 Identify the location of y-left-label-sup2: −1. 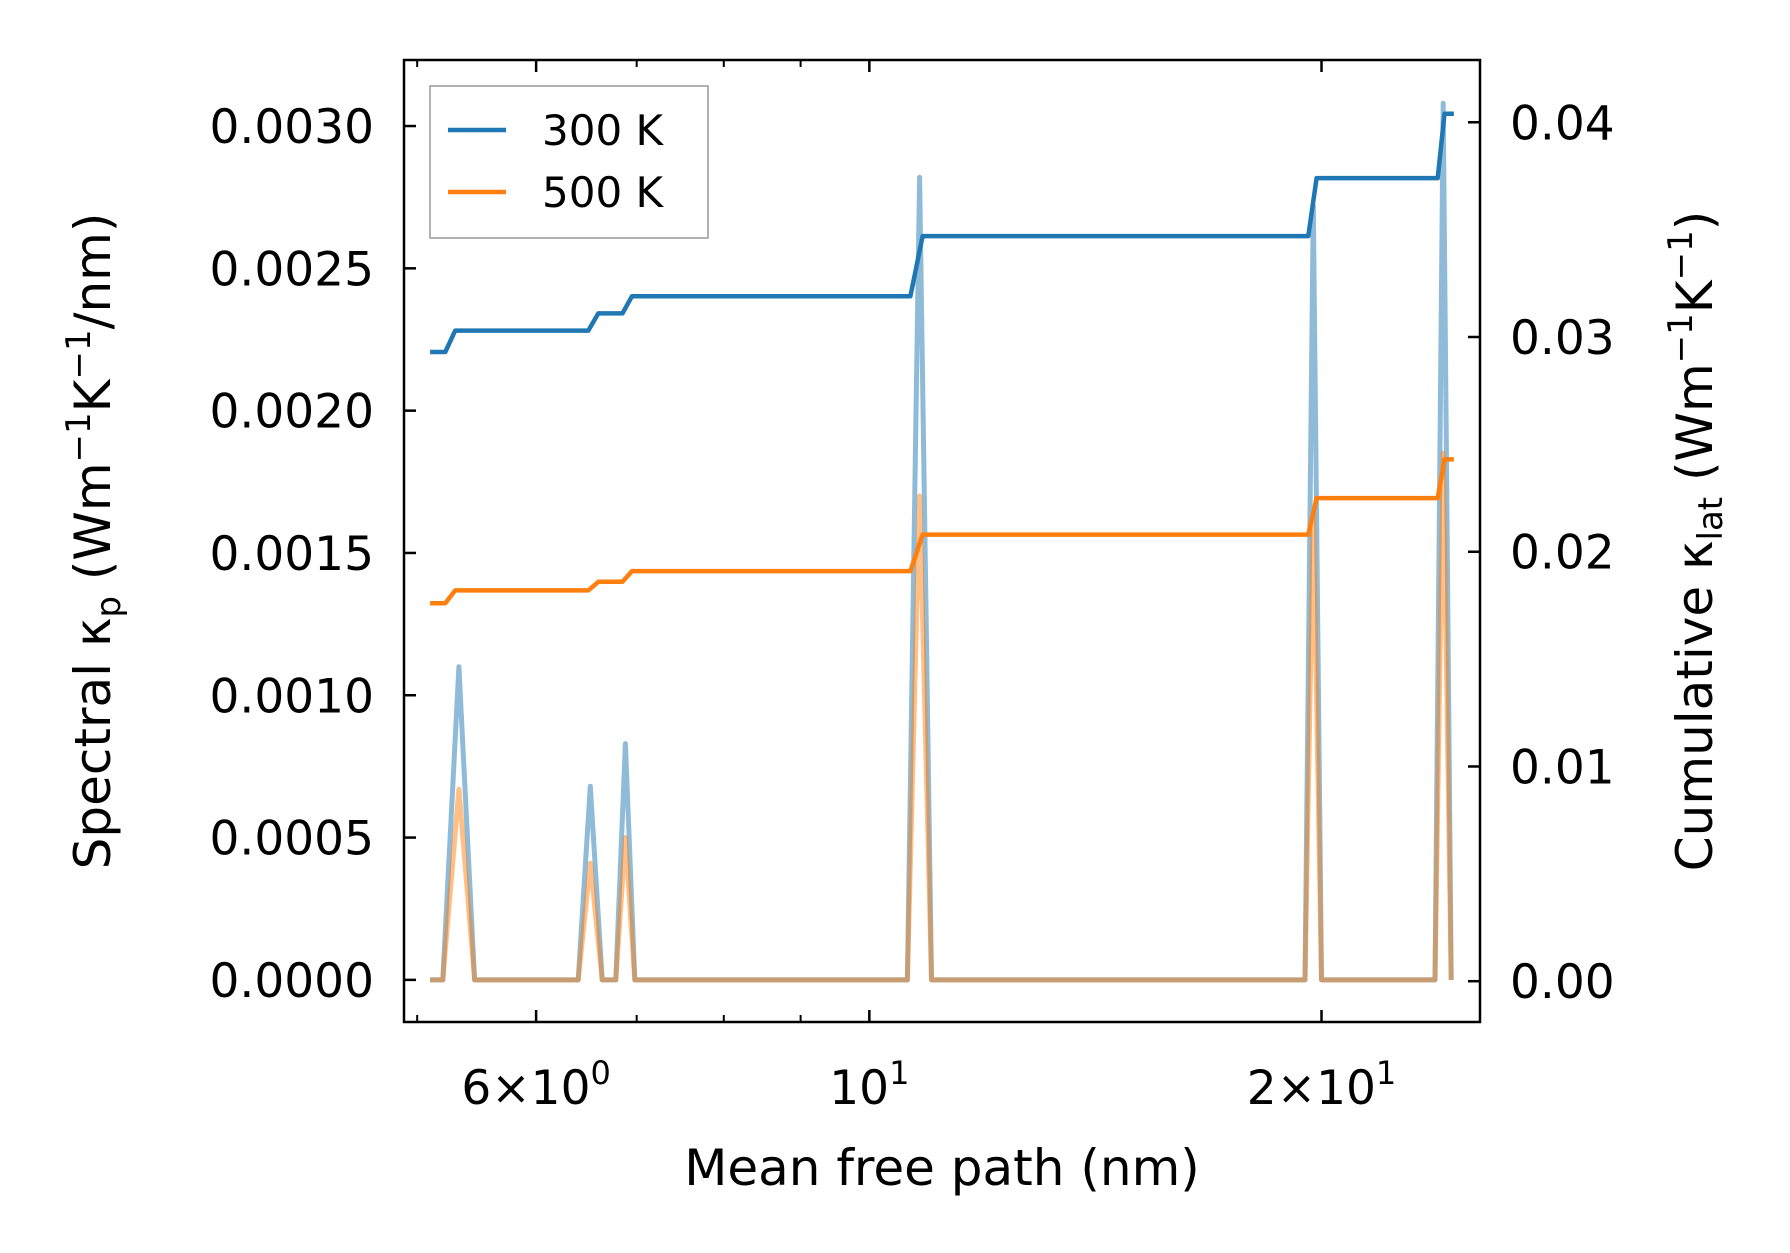
(79, 354).